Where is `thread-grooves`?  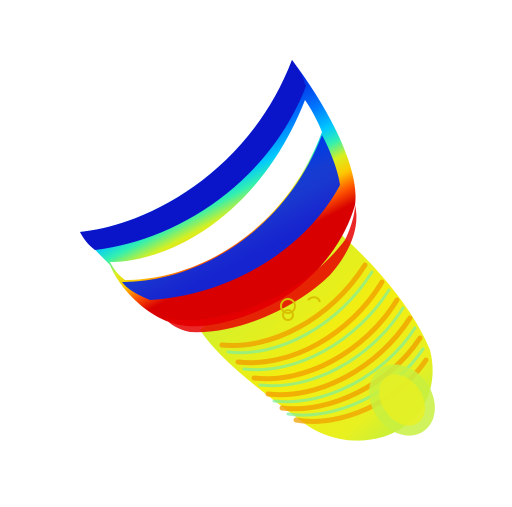
thread-grooves is located at coordinates (324, 343).